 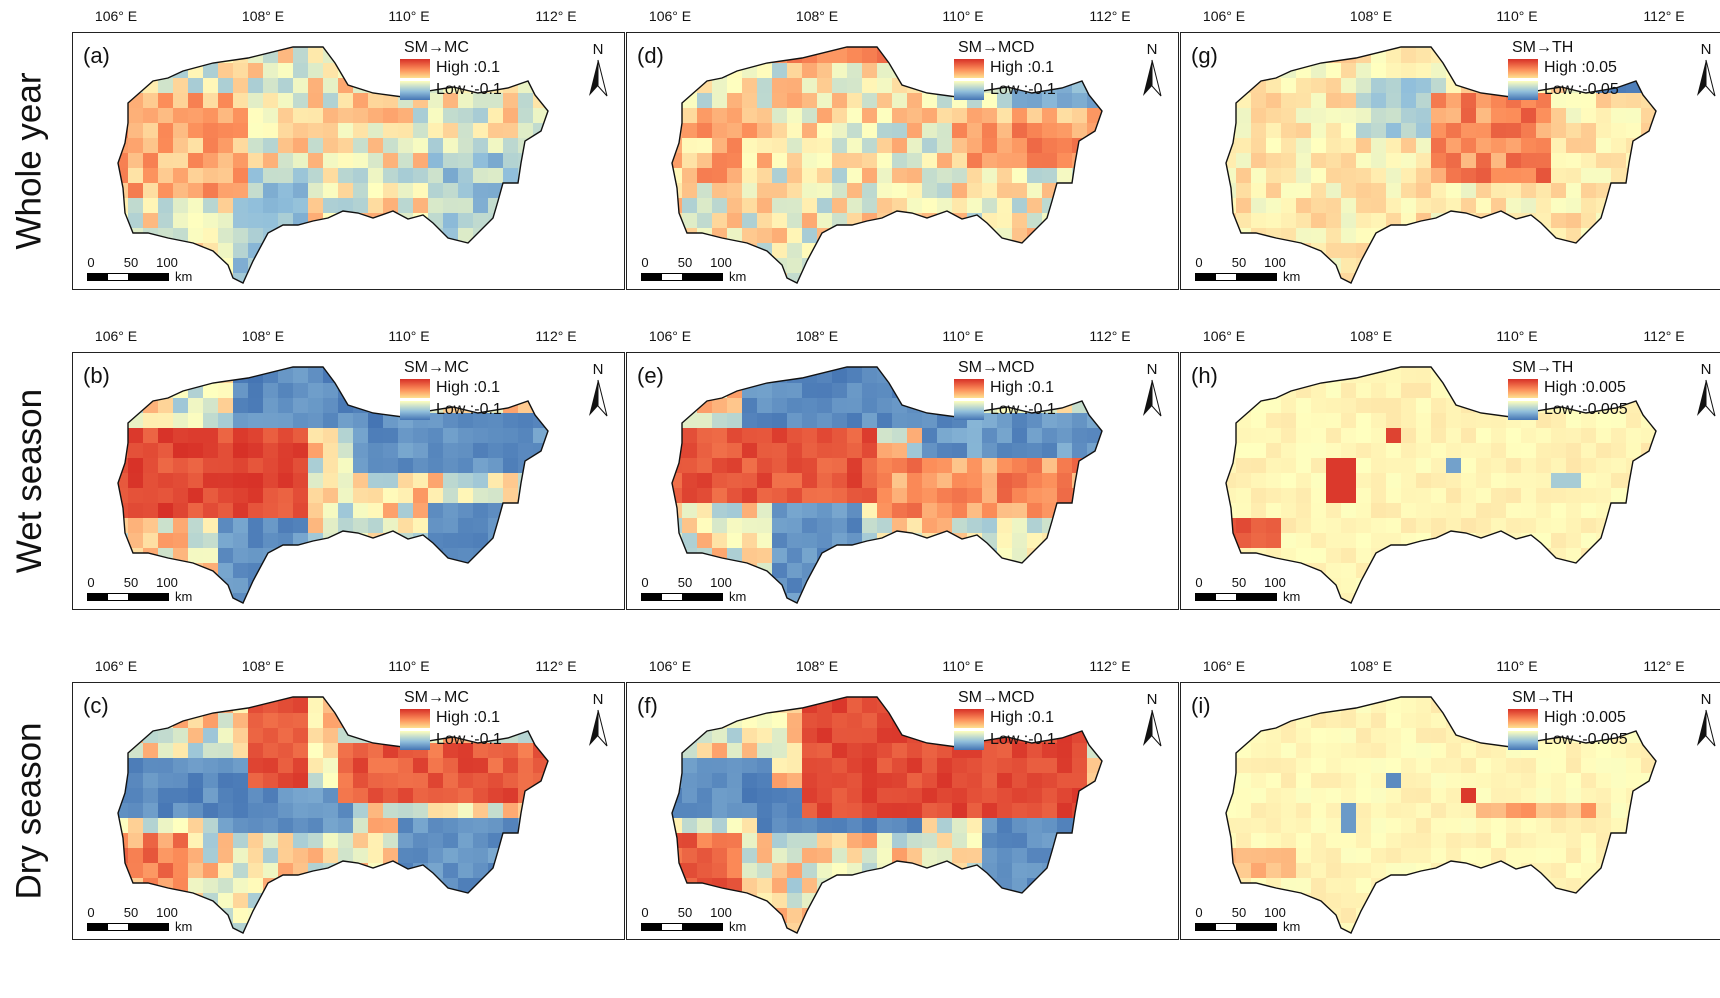 I want to click on legend-title: SM→MC, so click(x=436, y=697).